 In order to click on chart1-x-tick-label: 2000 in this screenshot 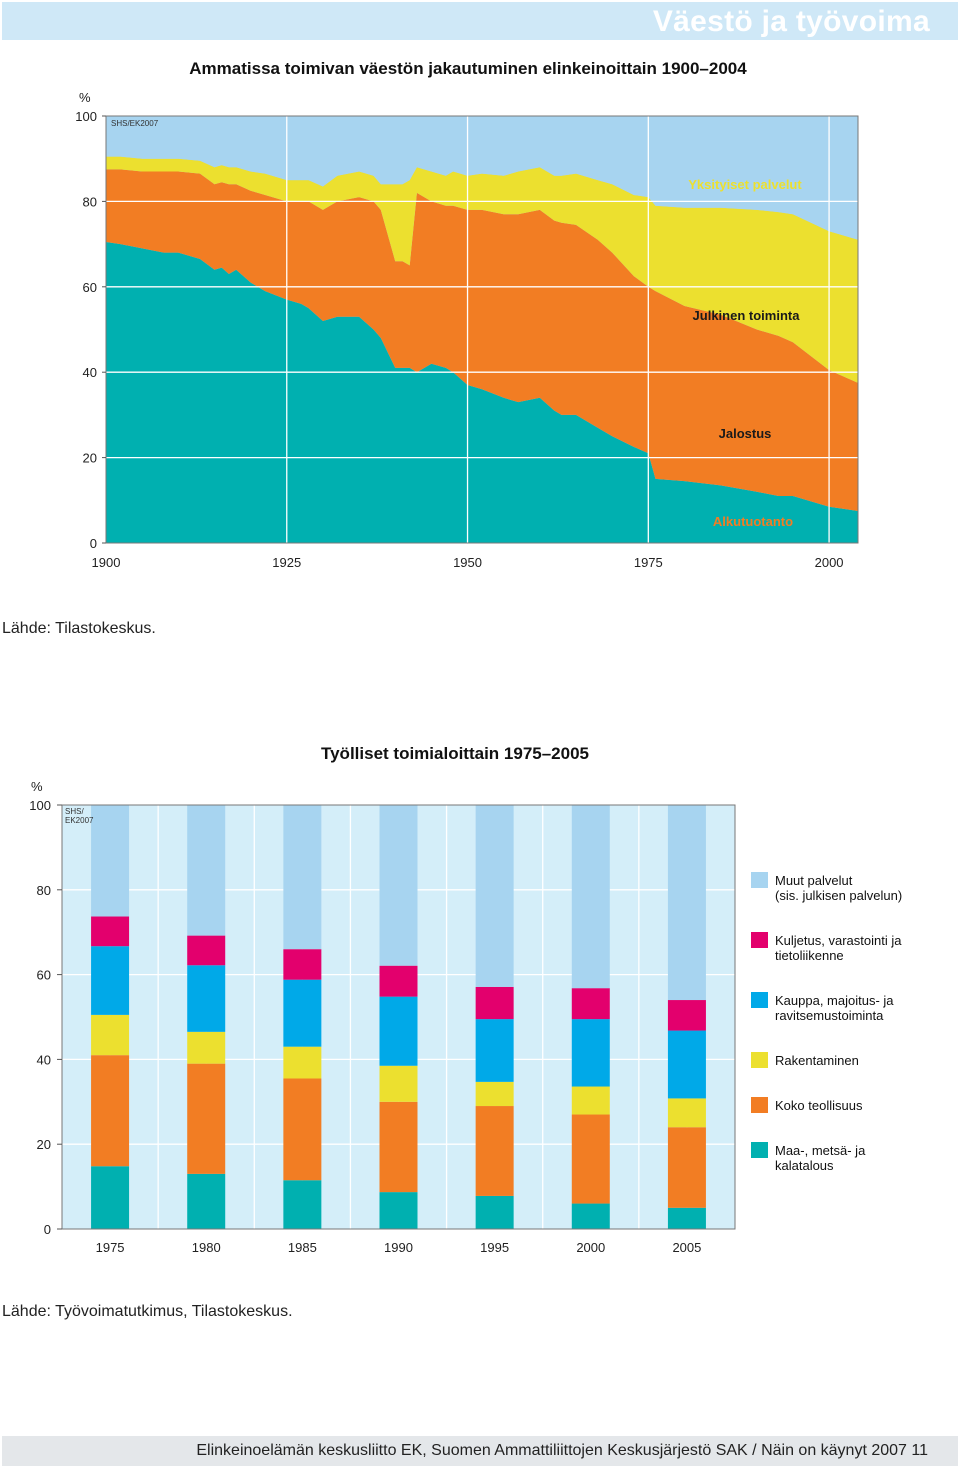, I will do `click(829, 562)`.